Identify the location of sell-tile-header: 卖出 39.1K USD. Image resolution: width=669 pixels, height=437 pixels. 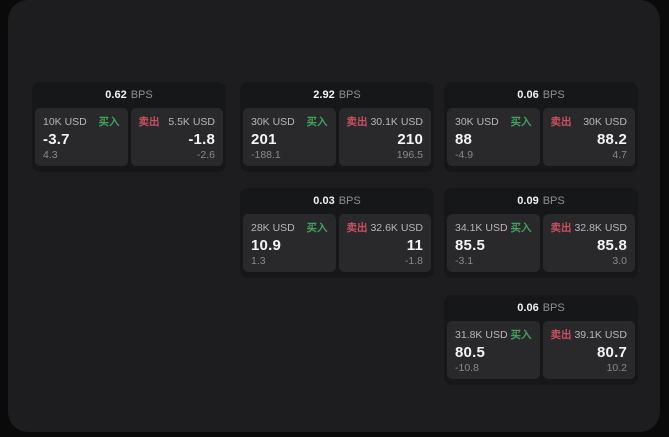
(589, 334).